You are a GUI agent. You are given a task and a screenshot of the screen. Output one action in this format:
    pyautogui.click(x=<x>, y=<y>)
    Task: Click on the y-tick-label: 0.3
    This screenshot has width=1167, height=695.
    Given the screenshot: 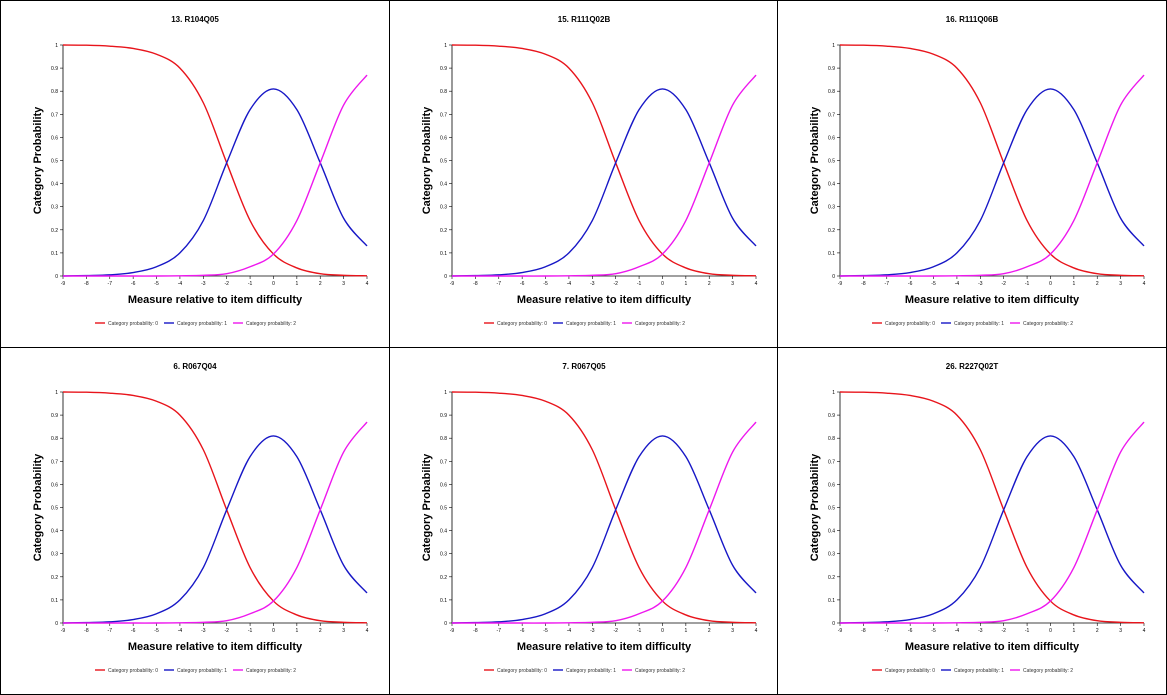 What is the action you would take?
    pyautogui.click(x=831, y=555)
    